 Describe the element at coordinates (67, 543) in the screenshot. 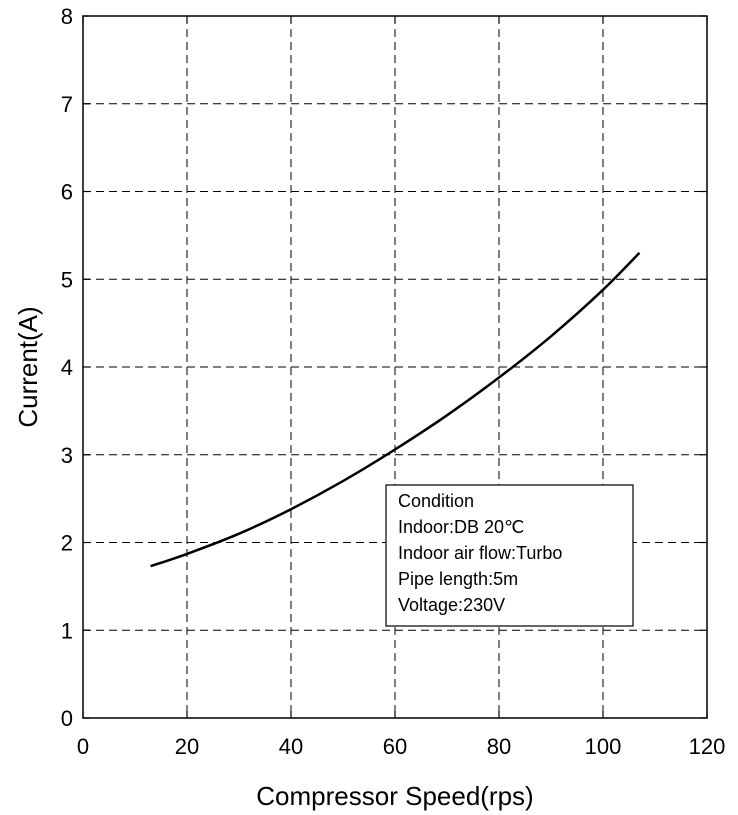

I see `y-tick-label: 2` at that location.